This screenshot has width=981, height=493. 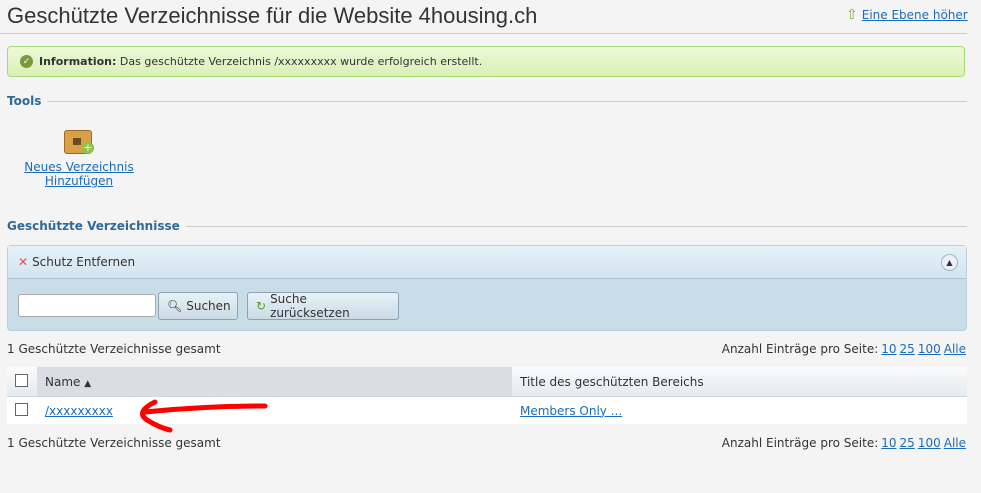 I want to click on column-title: Title des geschützten Bereichs, so click(x=739, y=382).